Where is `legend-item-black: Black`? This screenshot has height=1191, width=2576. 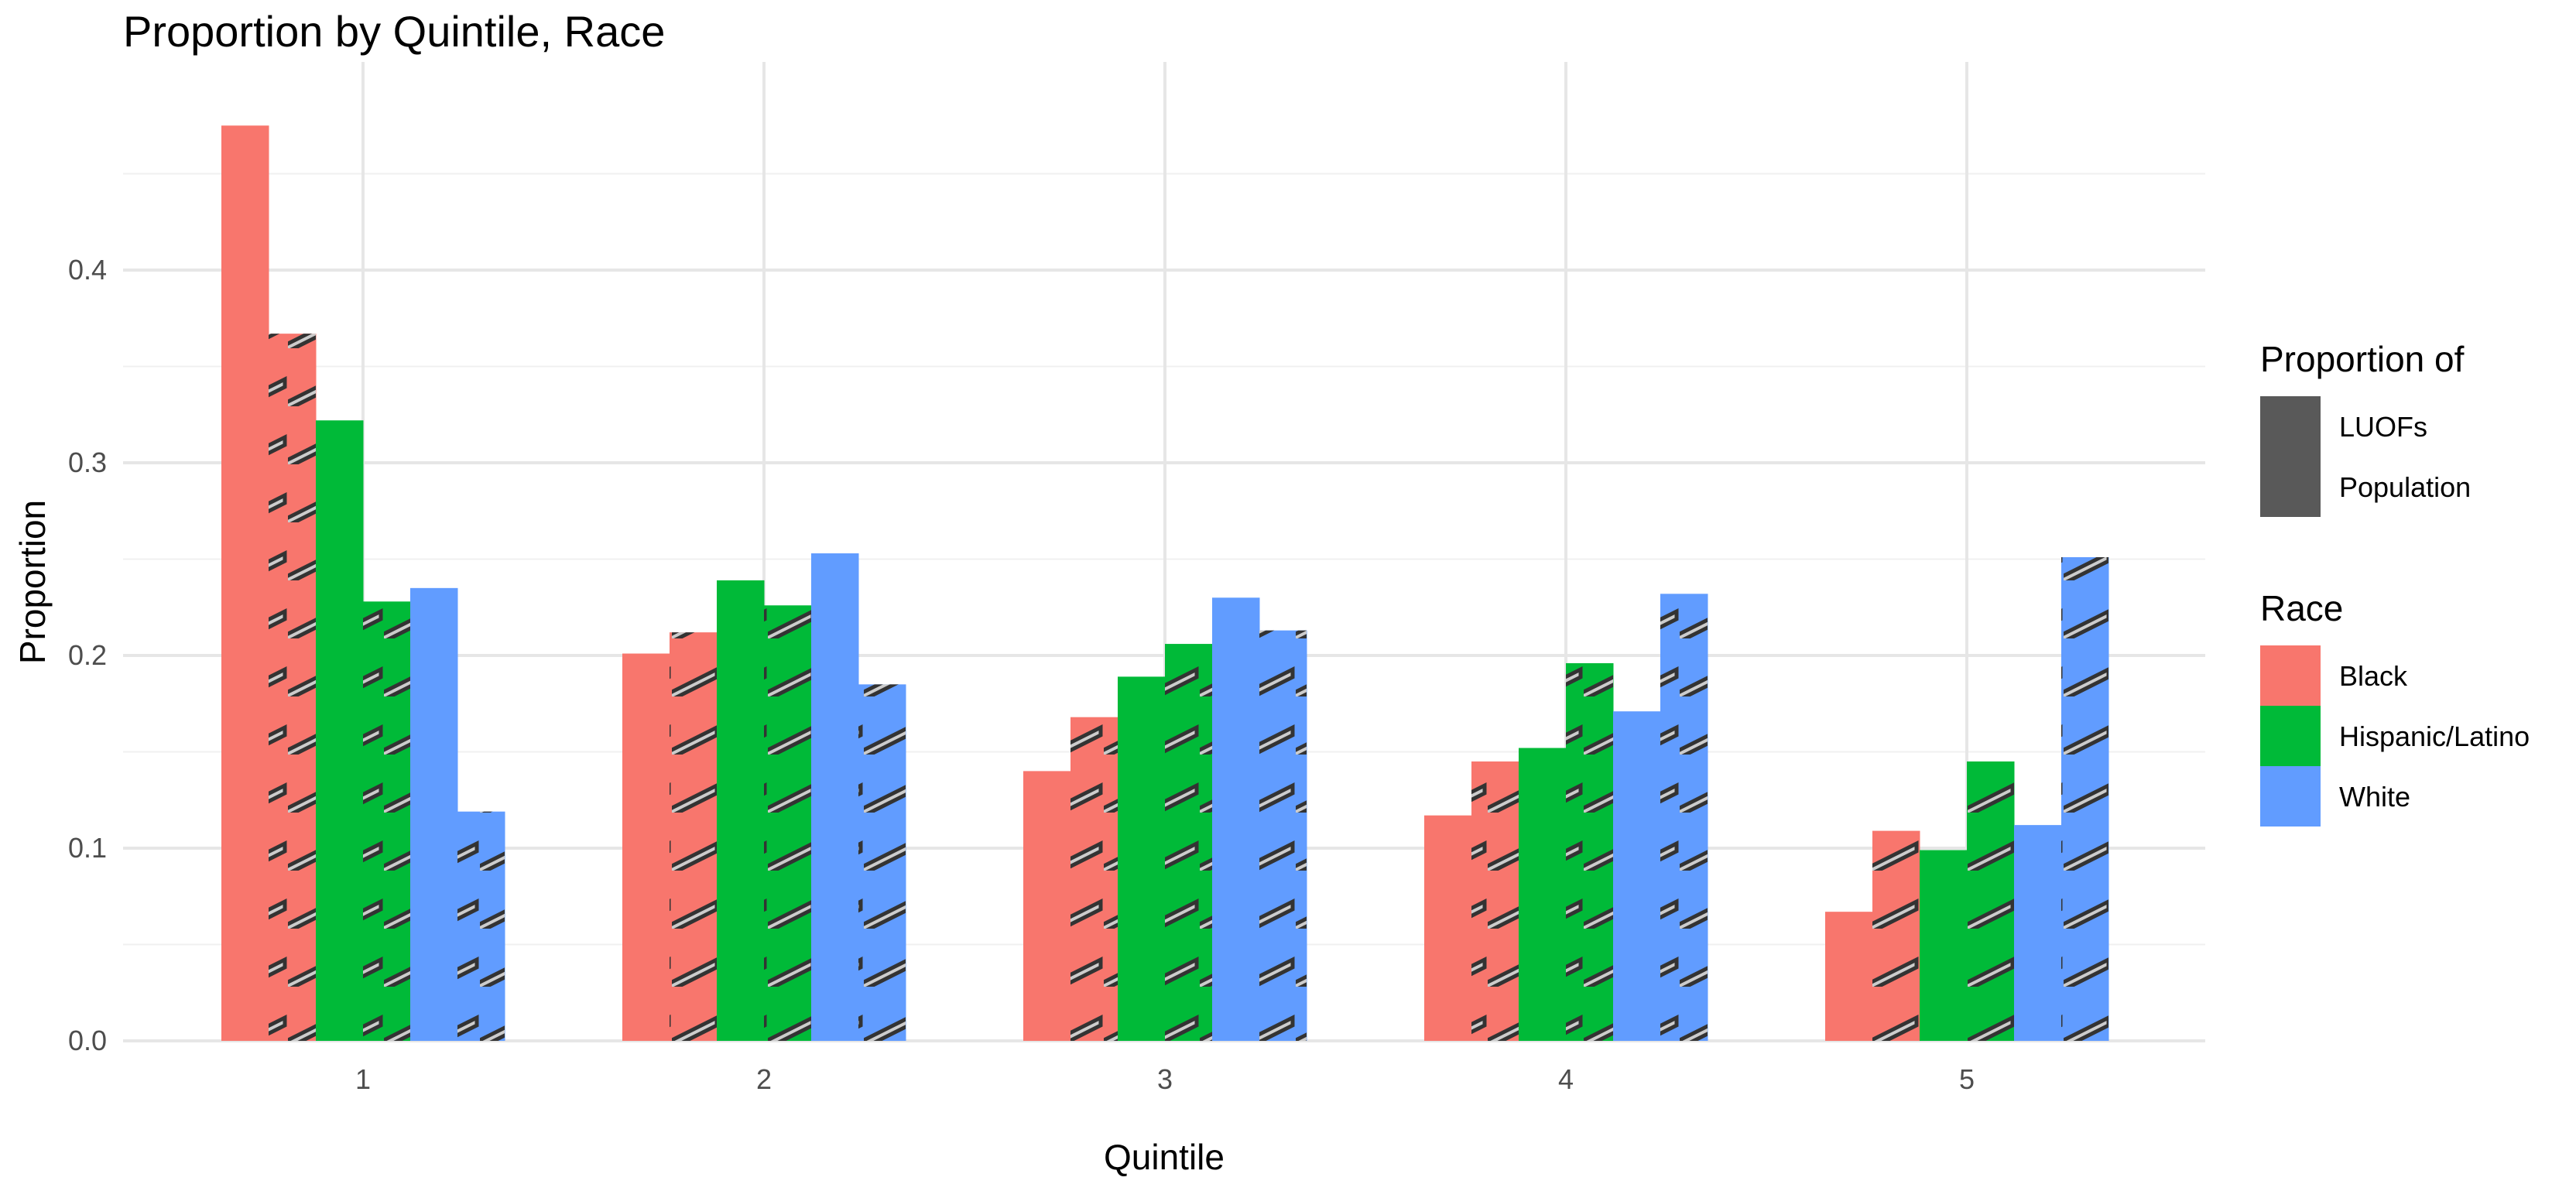
legend-item-black: Black is located at coordinates (2418, 675).